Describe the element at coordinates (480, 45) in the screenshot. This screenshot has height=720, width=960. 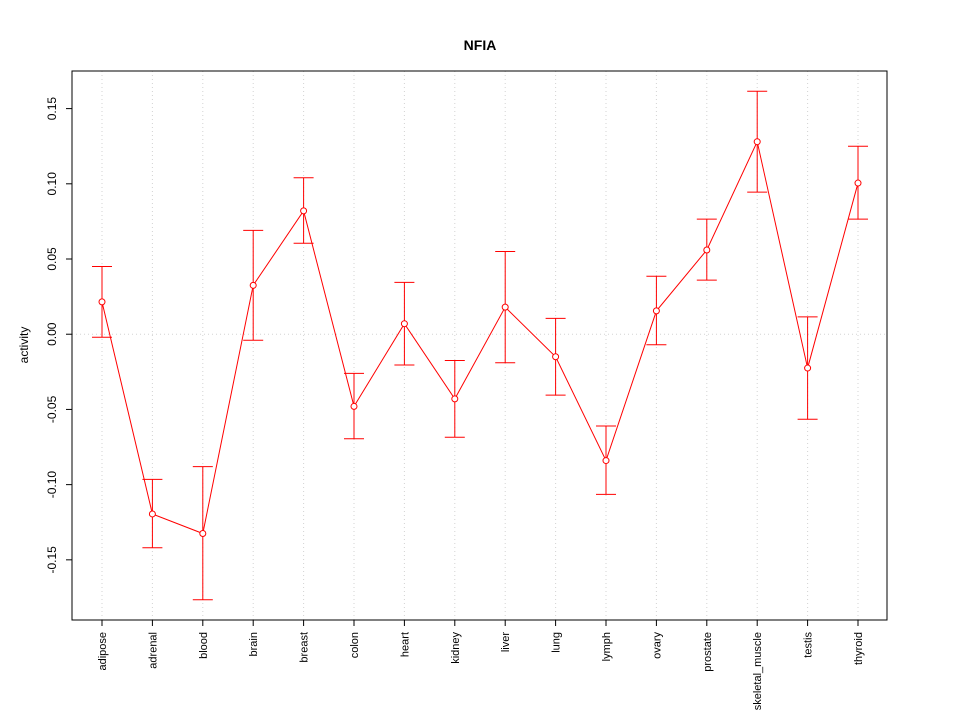
I see `chart-title: NFIA` at that location.